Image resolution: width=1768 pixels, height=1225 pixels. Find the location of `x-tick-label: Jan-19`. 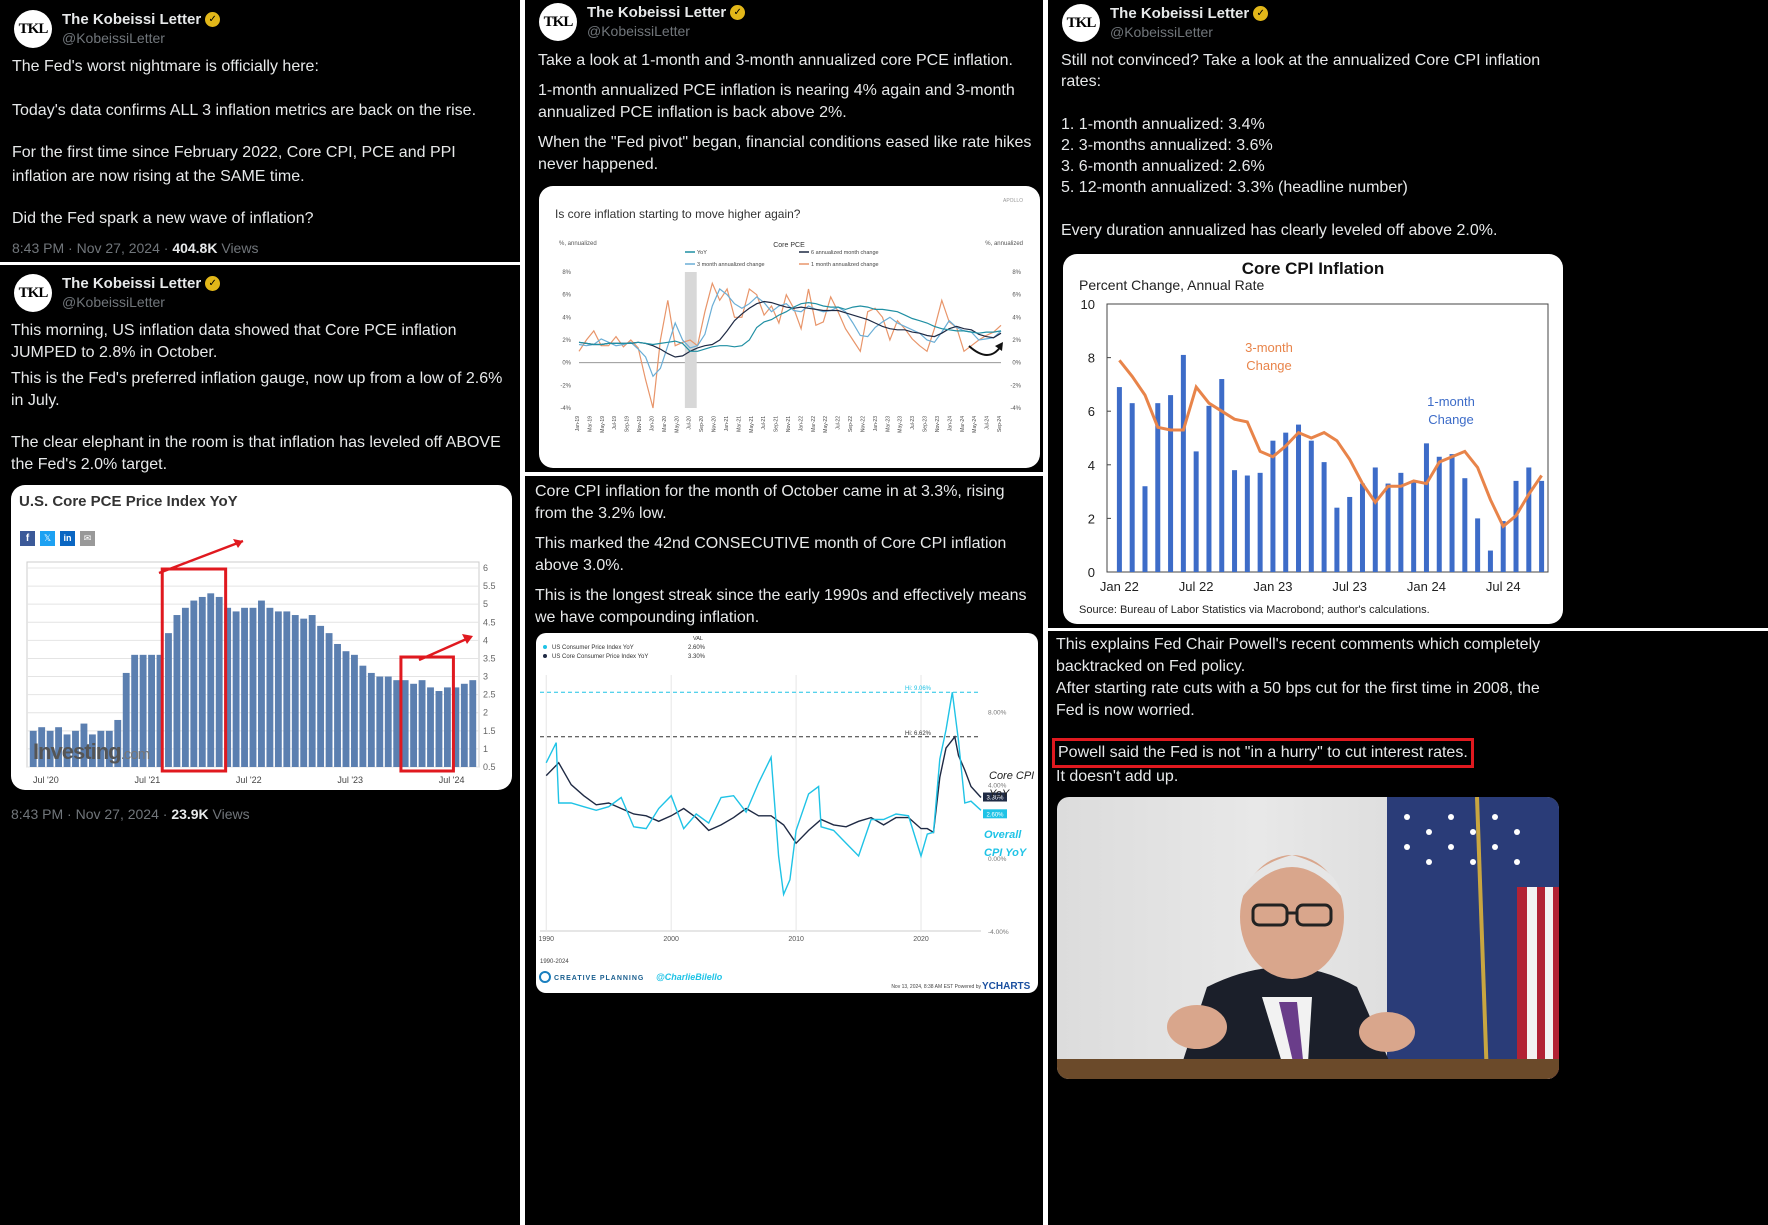

x-tick-label: Jan-19 is located at coordinates (578, 424).